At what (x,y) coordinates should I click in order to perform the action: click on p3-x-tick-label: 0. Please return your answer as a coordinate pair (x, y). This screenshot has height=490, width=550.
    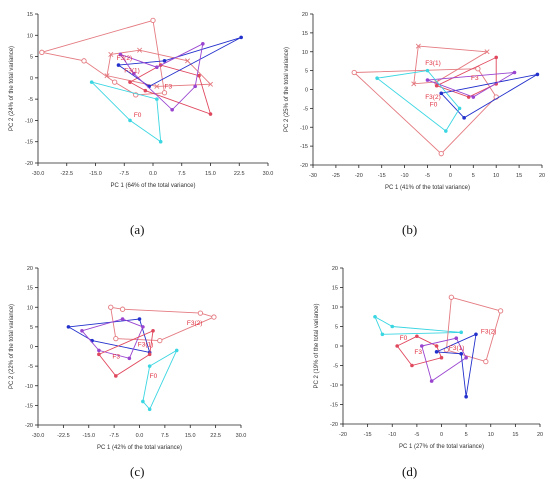
    Looking at the image, I should click on (441, 435).